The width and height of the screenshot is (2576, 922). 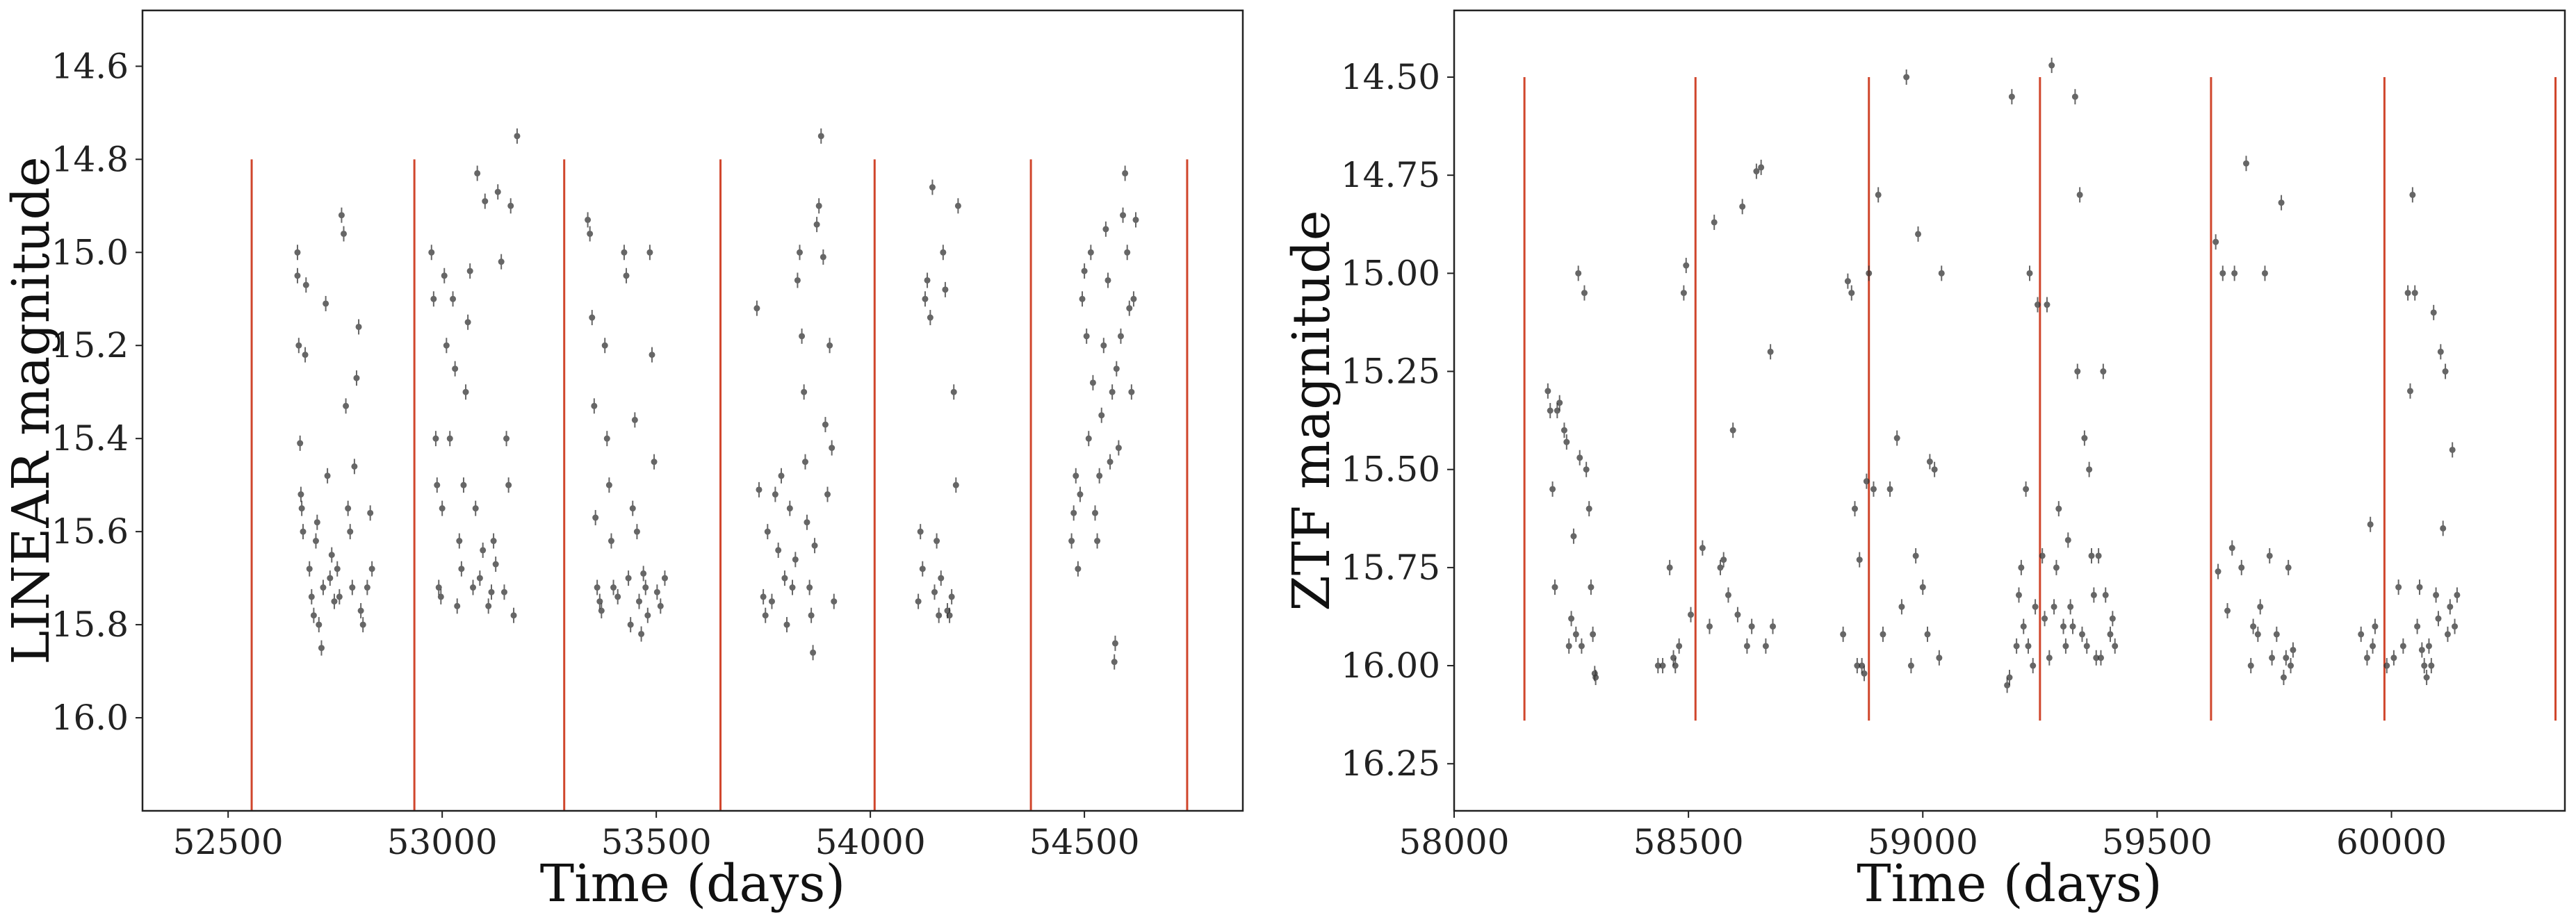 I want to click on linear-y-tick-label-0: 14.6, so click(x=90, y=66).